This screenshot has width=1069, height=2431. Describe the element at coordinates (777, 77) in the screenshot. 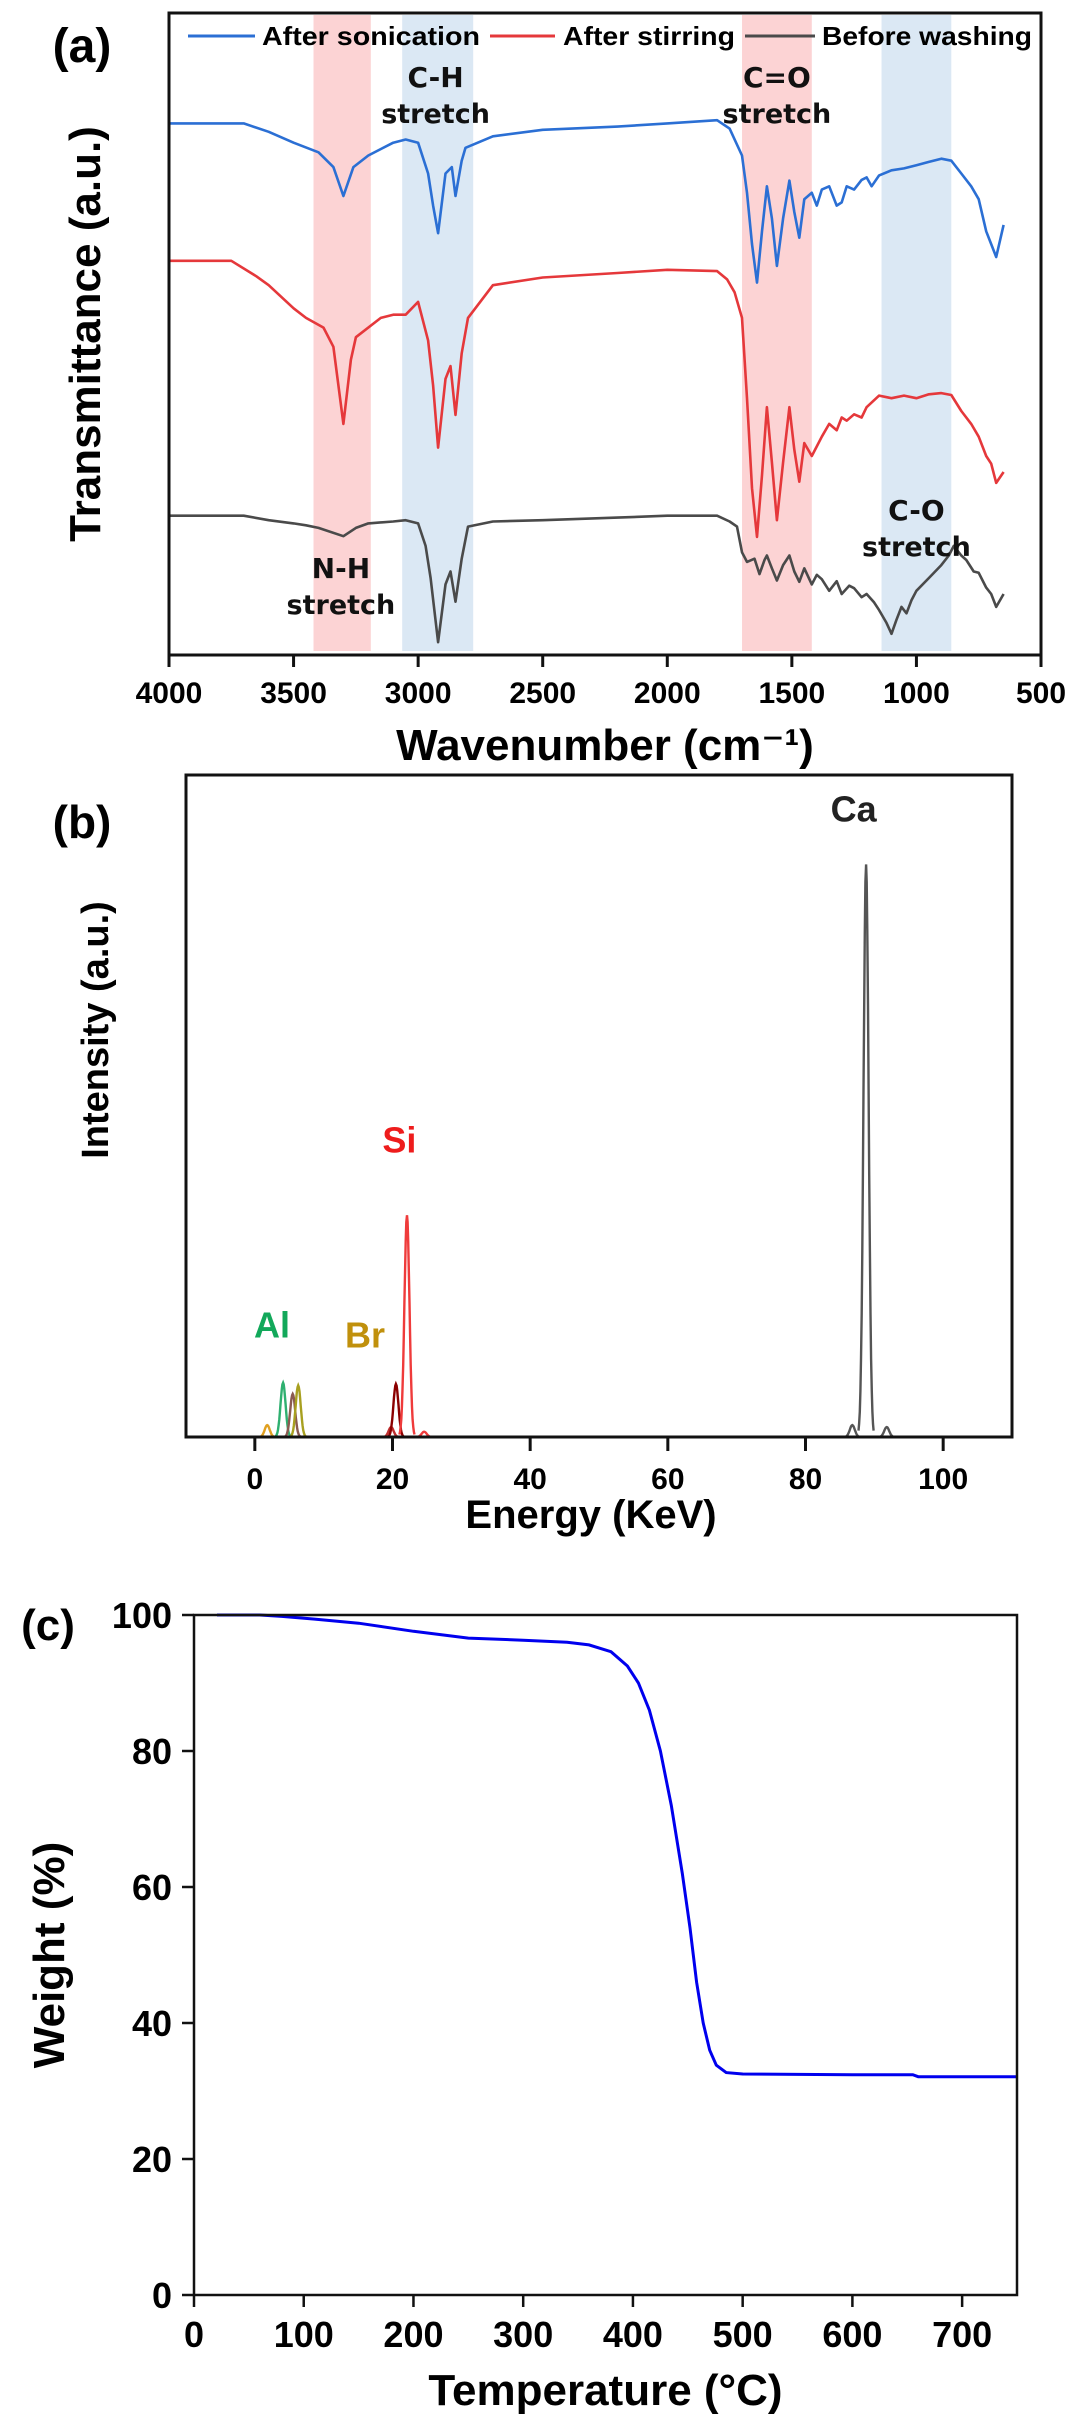

I see `band-annotation: C=O` at that location.